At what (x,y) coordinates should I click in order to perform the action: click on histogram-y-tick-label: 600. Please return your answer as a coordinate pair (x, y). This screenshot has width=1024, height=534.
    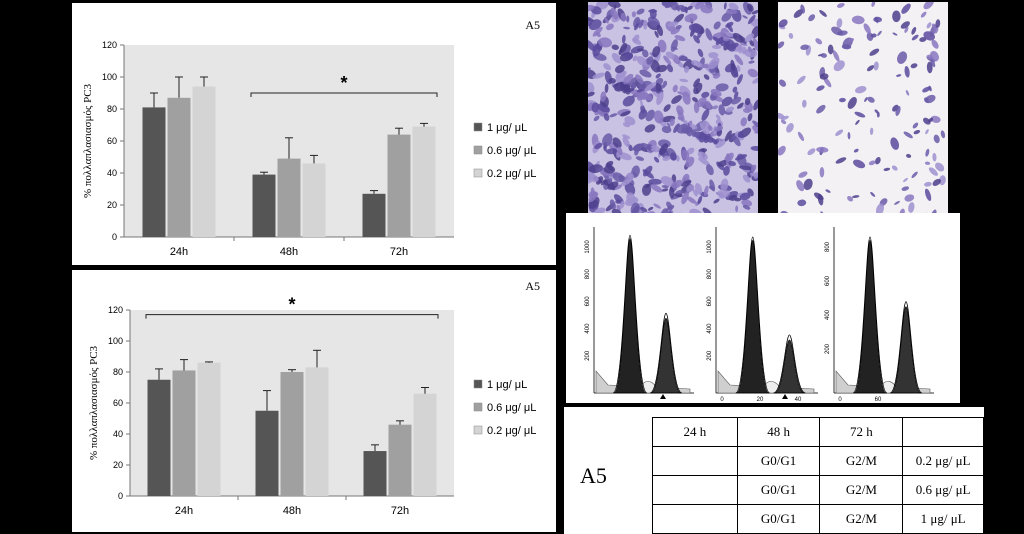
    Looking at the image, I should click on (828, 280).